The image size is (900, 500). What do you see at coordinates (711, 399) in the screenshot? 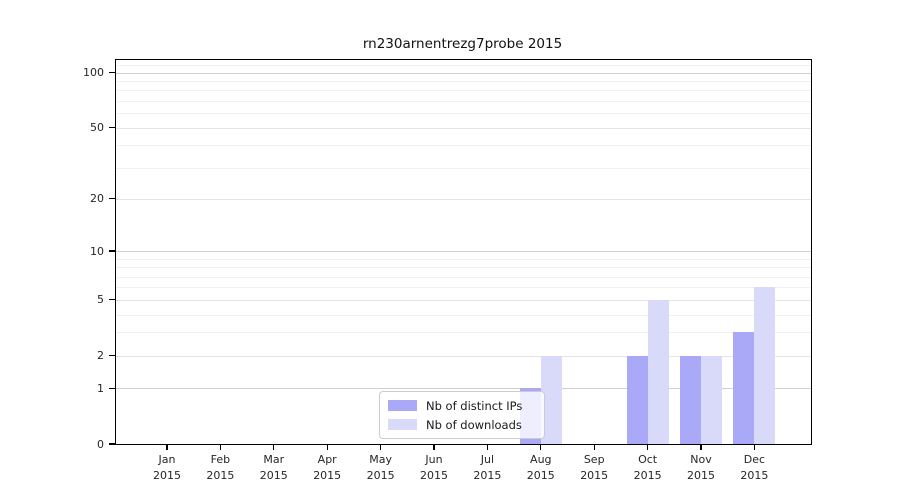
I see `bar-downloads-nov` at bounding box center [711, 399].